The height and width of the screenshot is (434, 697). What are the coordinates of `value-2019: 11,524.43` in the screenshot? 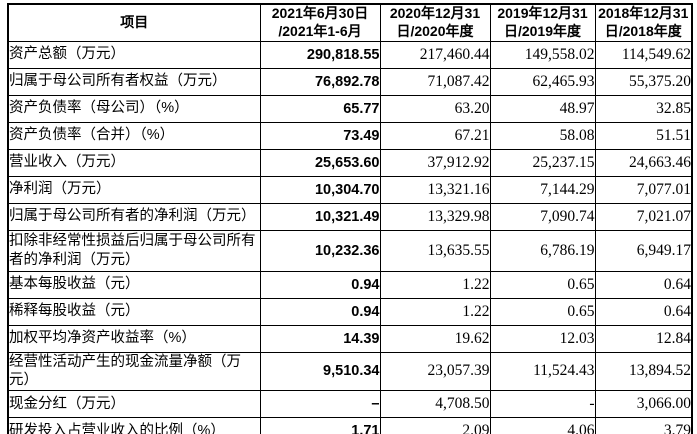 It's located at (542, 371).